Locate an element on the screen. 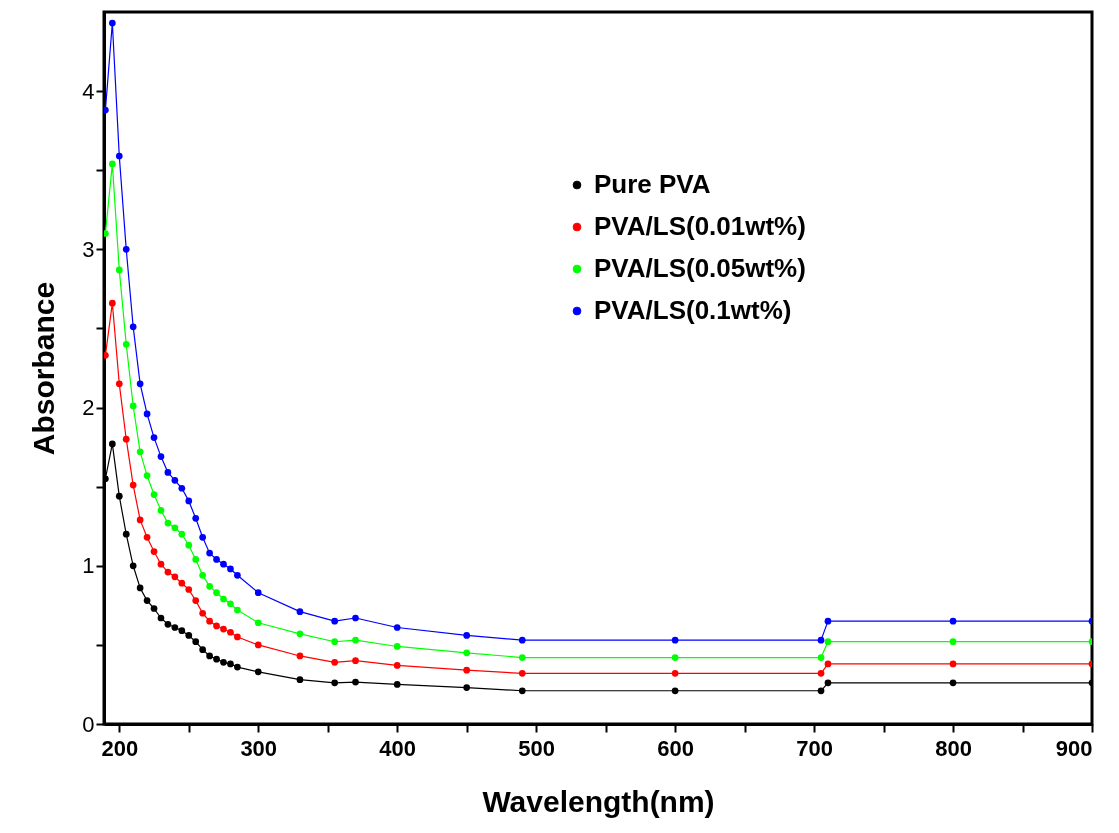 This screenshot has width=1119, height=833. y-tick-label: 3 is located at coordinates (88, 249).